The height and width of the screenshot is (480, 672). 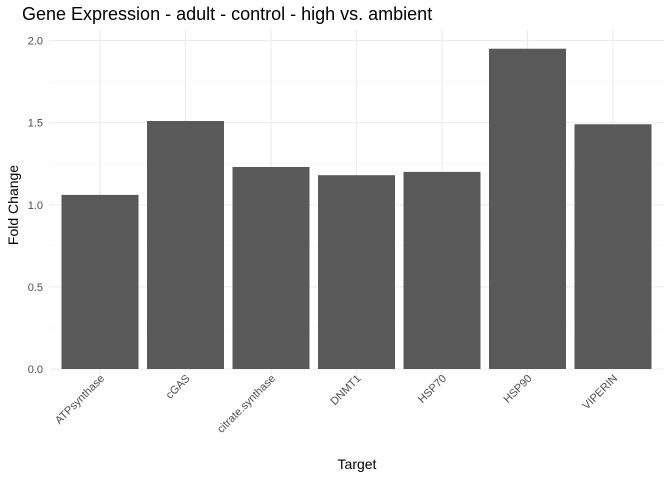 I want to click on y-axis-title: Fold Change, so click(x=13, y=205).